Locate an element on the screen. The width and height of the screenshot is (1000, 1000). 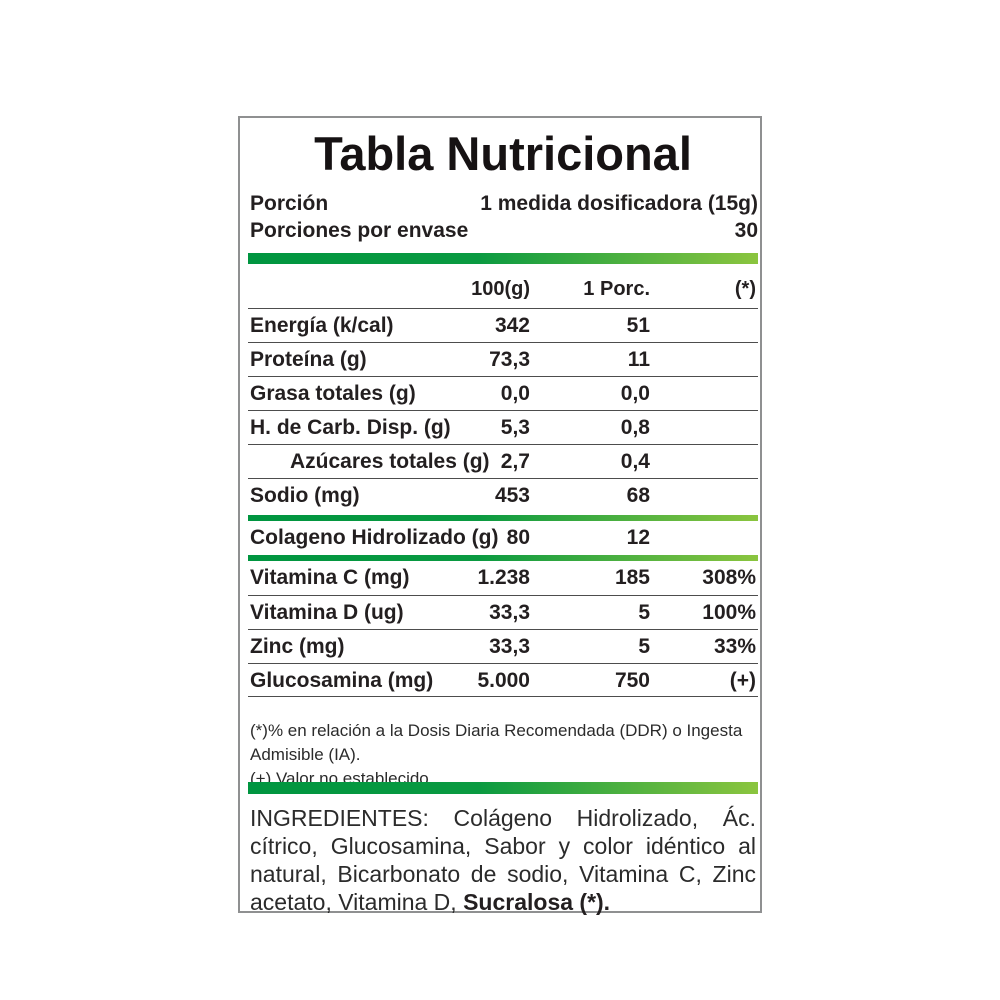
table-row-zinc: Zinc (mg) 33,3 5 33% is located at coordinates (503, 646).